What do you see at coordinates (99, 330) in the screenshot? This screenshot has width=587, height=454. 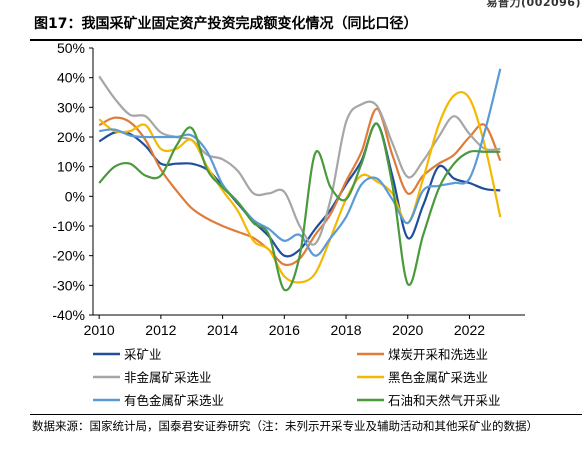 I see `x-tick-label: 2010` at bounding box center [99, 330].